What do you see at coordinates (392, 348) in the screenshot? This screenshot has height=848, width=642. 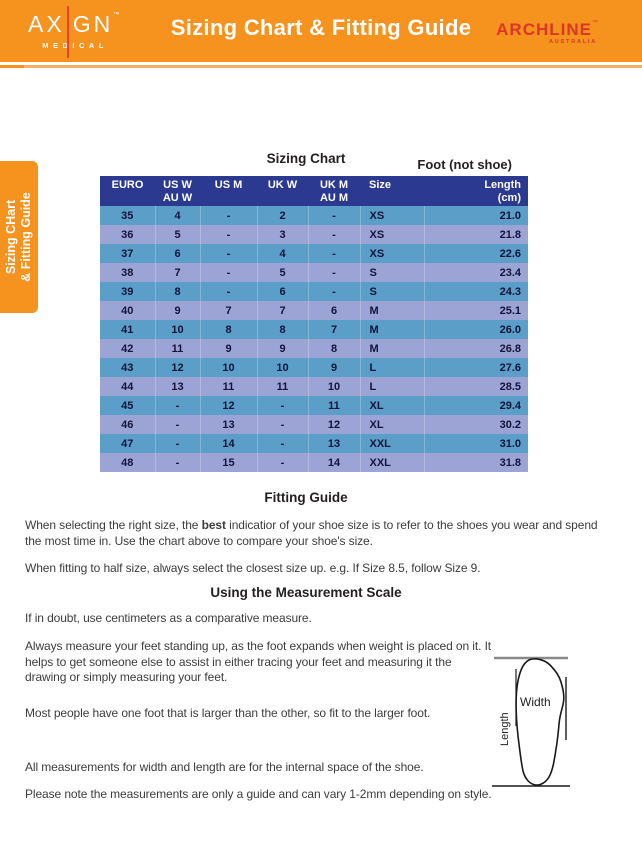 I see `table-cell: M` at bounding box center [392, 348].